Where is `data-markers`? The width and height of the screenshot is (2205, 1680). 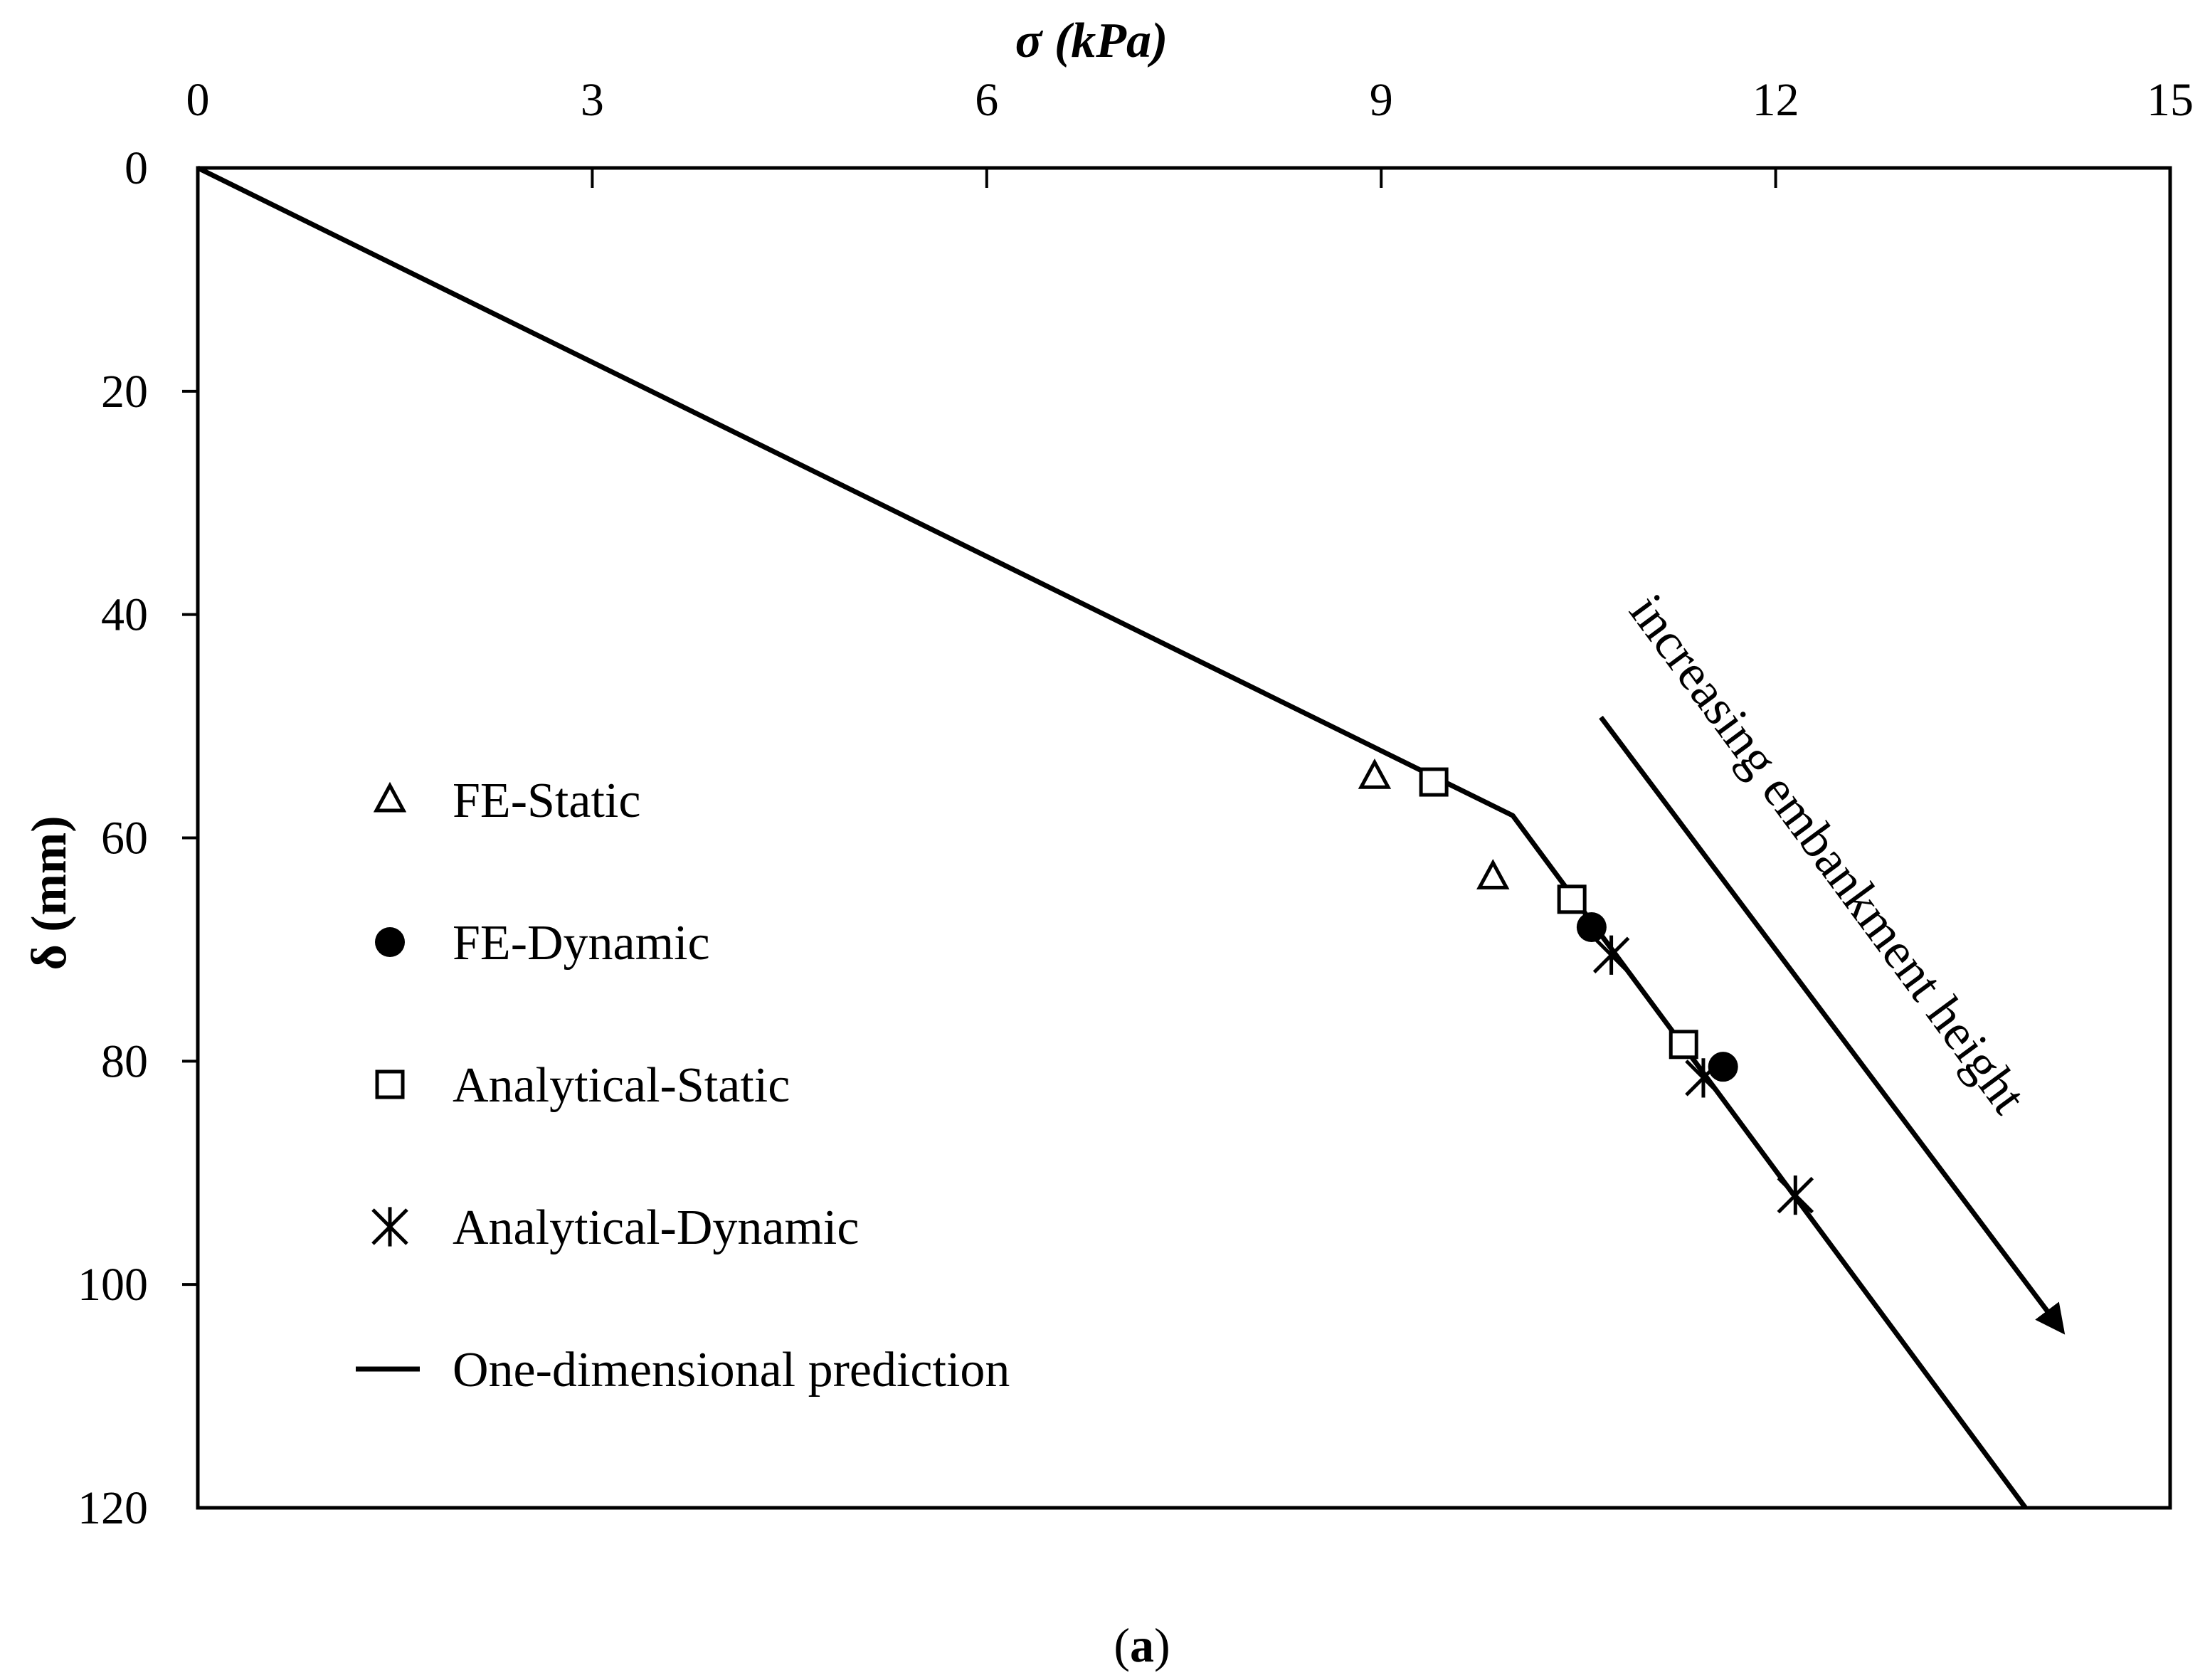
data-markers is located at coordinates (1586, 986).